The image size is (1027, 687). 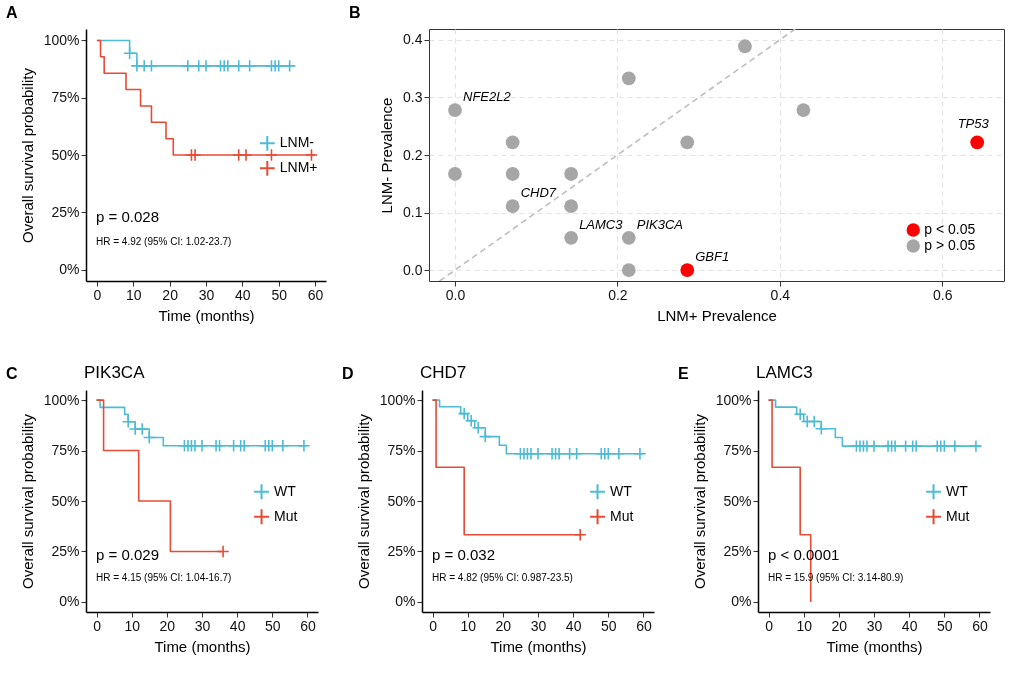 I want to click on annotation: HR = 4.82 (95% CI: 0.987-23.5), so click(x=502, y=577).